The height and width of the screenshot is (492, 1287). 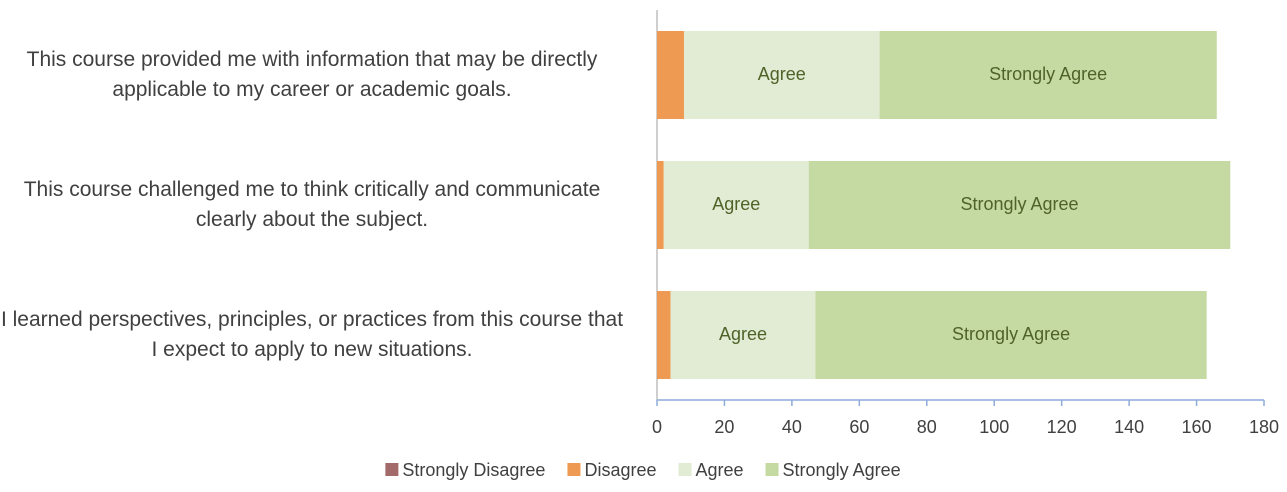 I want to click on x-tick-label: 140, so click(x=1129, y=427).